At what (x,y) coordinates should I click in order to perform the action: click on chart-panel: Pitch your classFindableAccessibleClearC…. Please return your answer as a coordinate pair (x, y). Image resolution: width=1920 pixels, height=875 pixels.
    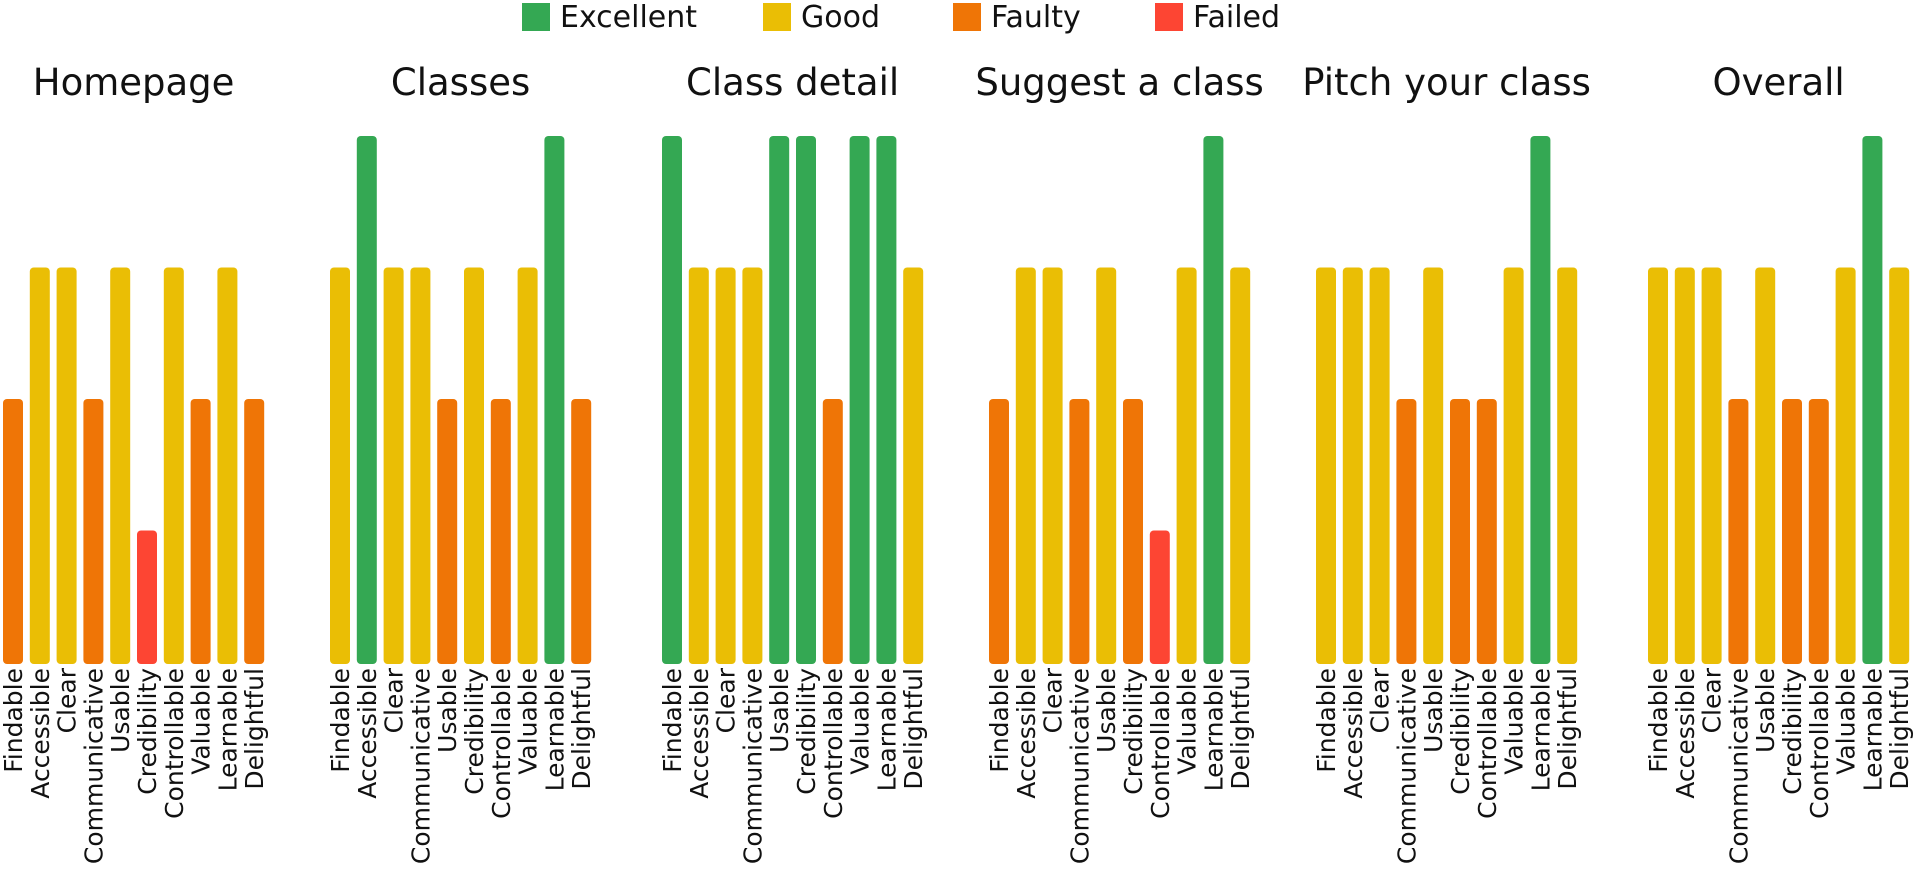
    Looking at the image, I should click on (1446, 462).